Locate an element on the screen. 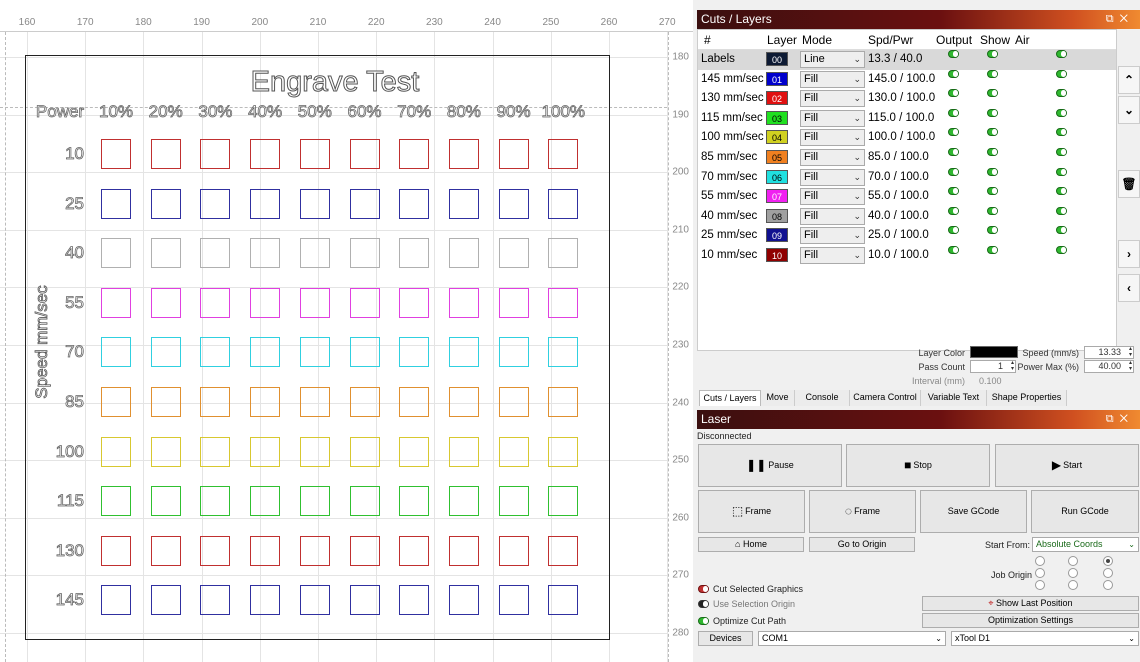 The height and width of the screenshot is (662, 1140). pass-count-input: 1 is located at coordinates (993, 366).